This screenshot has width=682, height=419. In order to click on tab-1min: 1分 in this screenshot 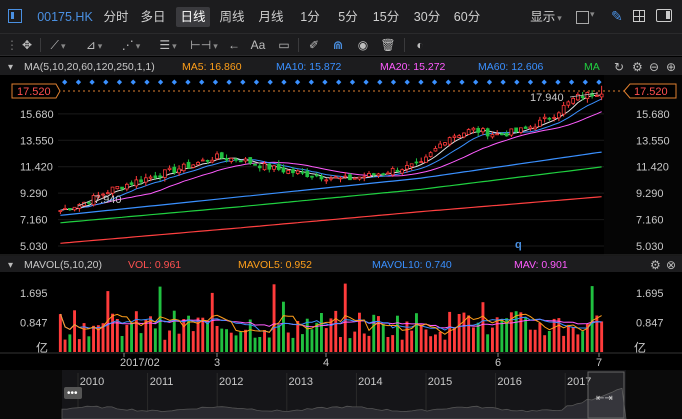, I will do `click(310, 17)`.